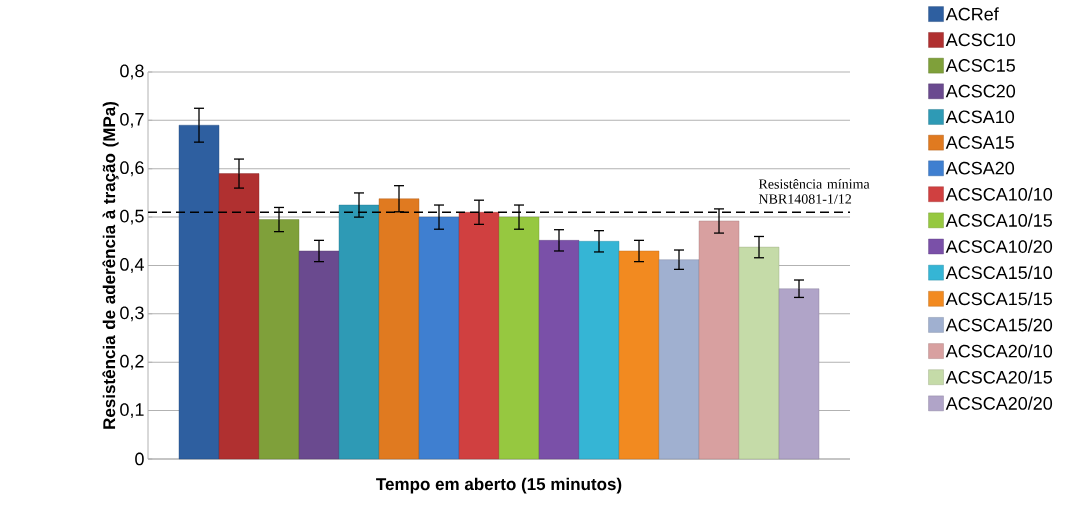 This screenshot has width=1075, height=506. What do you see at coordinates (980, 65) in the screenshot?
I see `legend-label: ACSC15` at bounding box center [980, 65].